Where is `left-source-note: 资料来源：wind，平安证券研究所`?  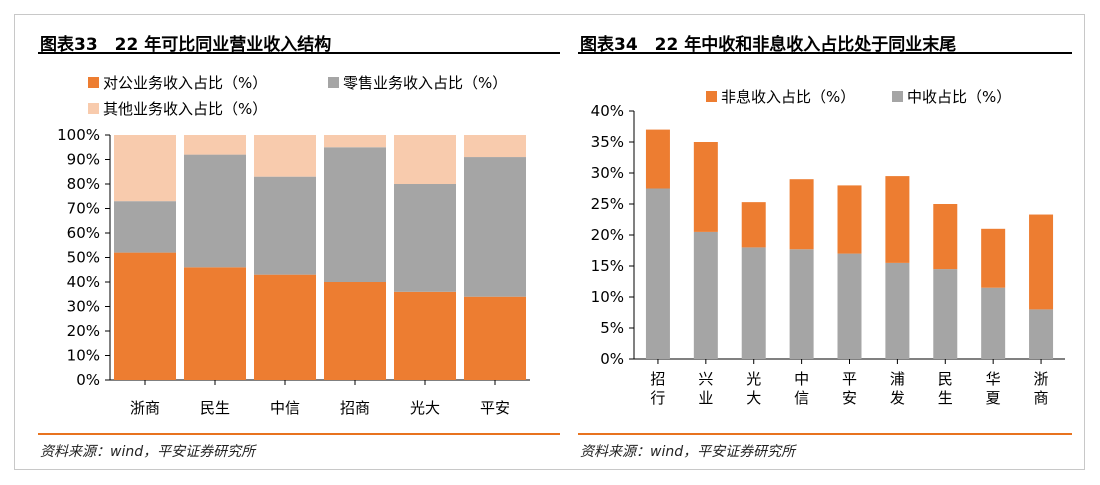 left-source-note: 资料来源：wind，平安证券研究所 is located at coordinates (148, 452).